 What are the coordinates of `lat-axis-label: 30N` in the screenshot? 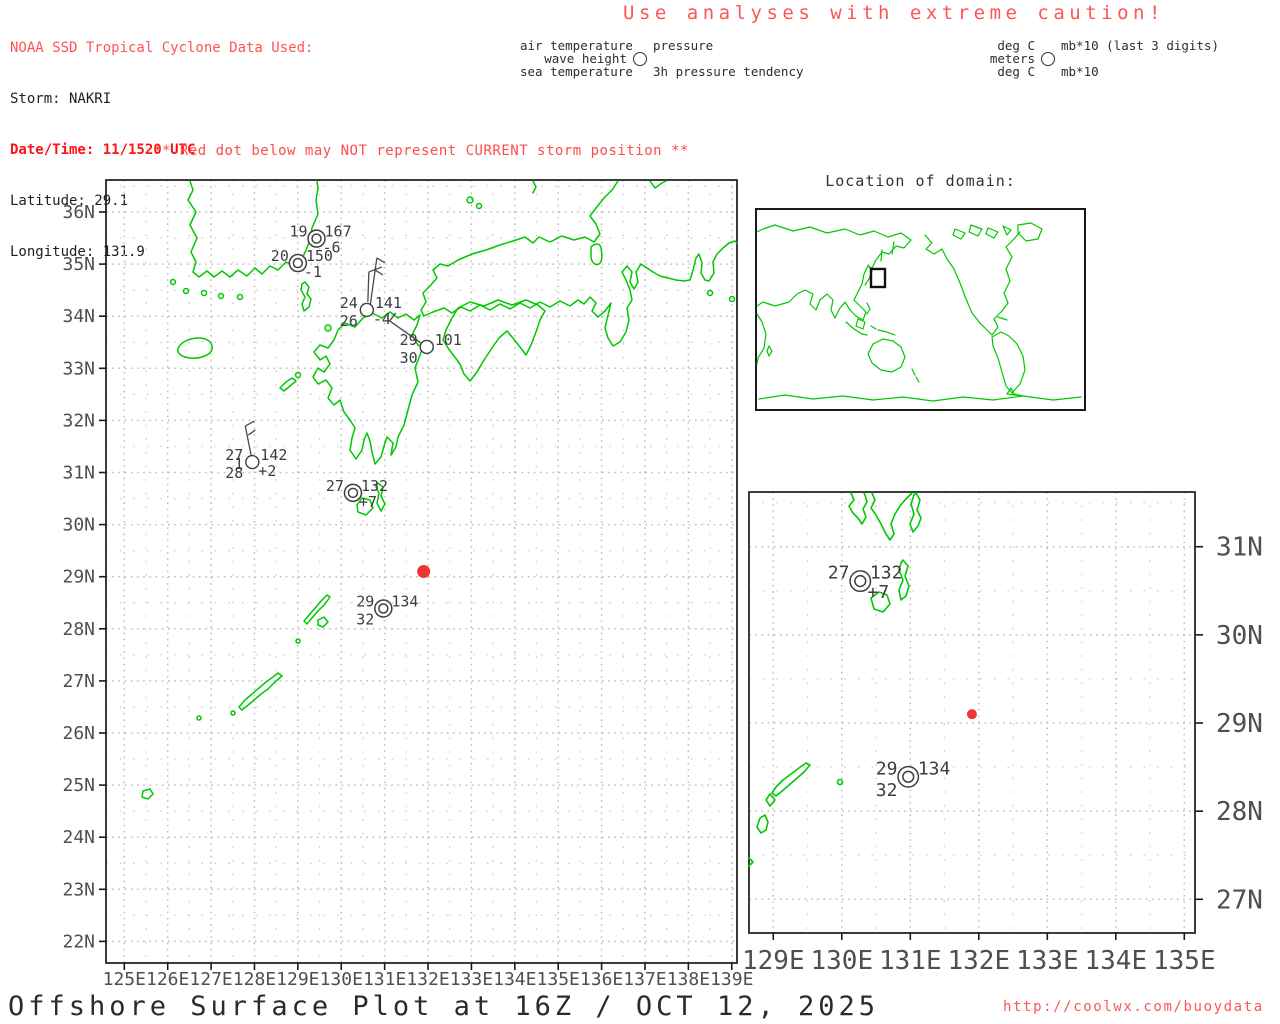 It's located at (78, 525).